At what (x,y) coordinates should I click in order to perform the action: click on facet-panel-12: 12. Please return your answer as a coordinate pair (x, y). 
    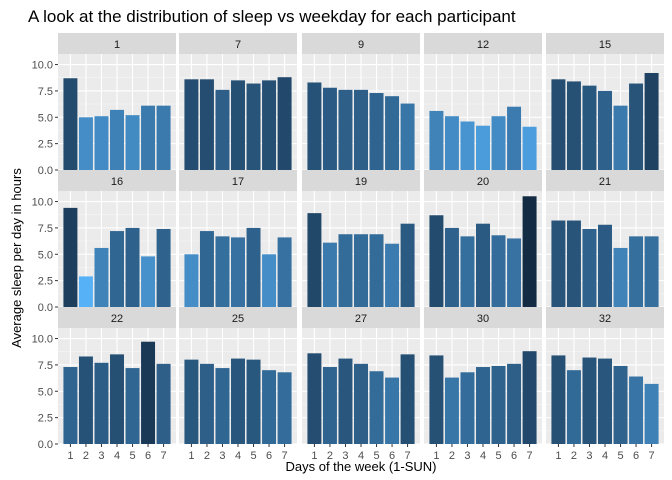
    Looking at the image, I should click on (483, 102).